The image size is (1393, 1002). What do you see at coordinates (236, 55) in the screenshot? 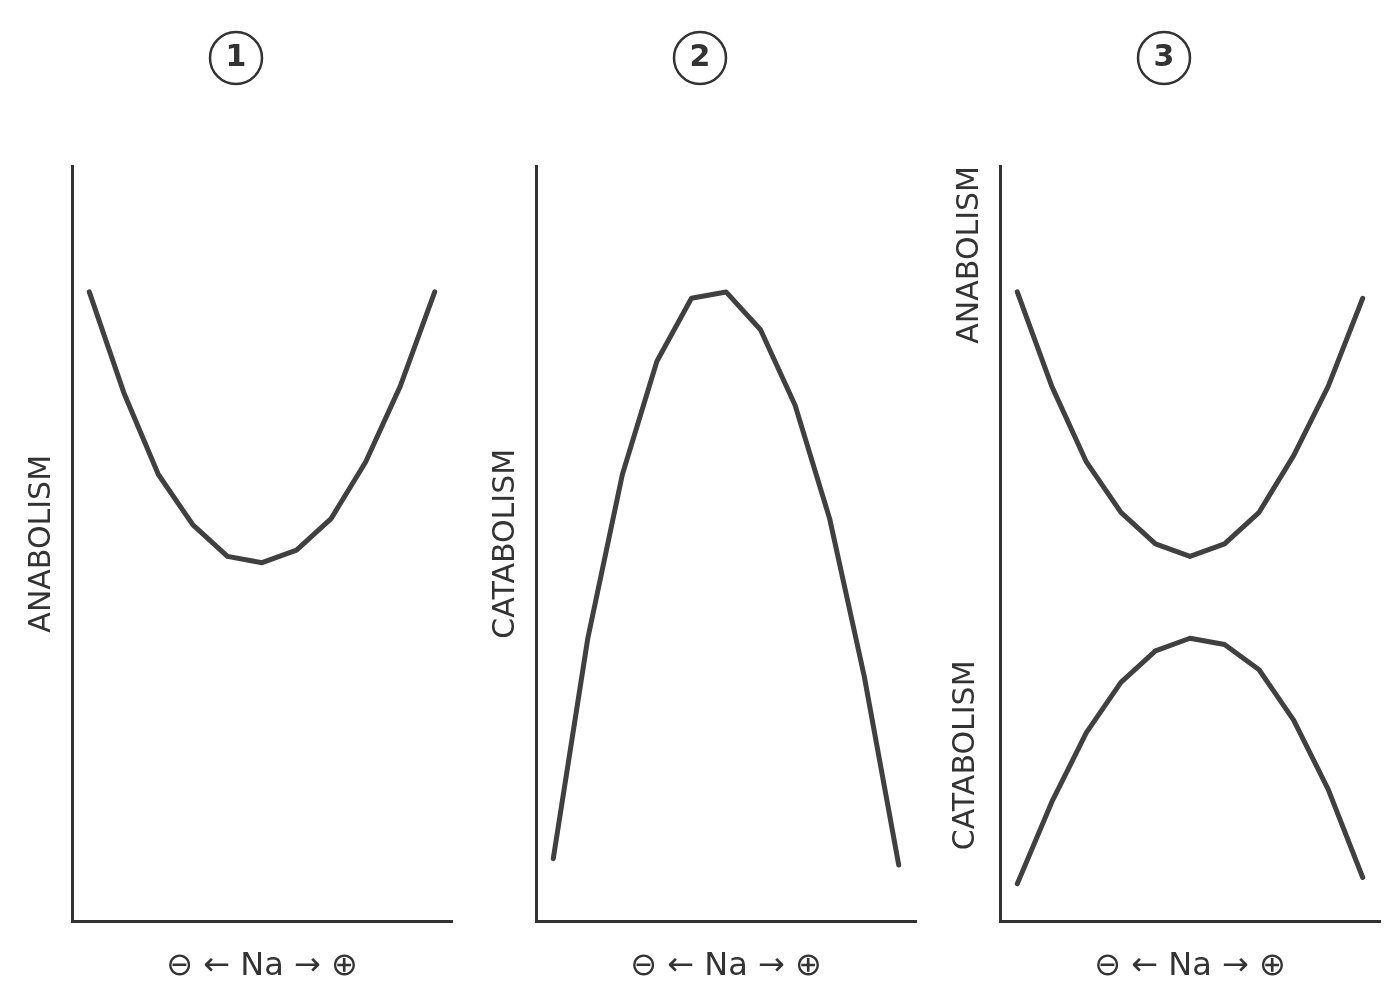
I see `chart-title: 1` at bounding box center [236, 55].